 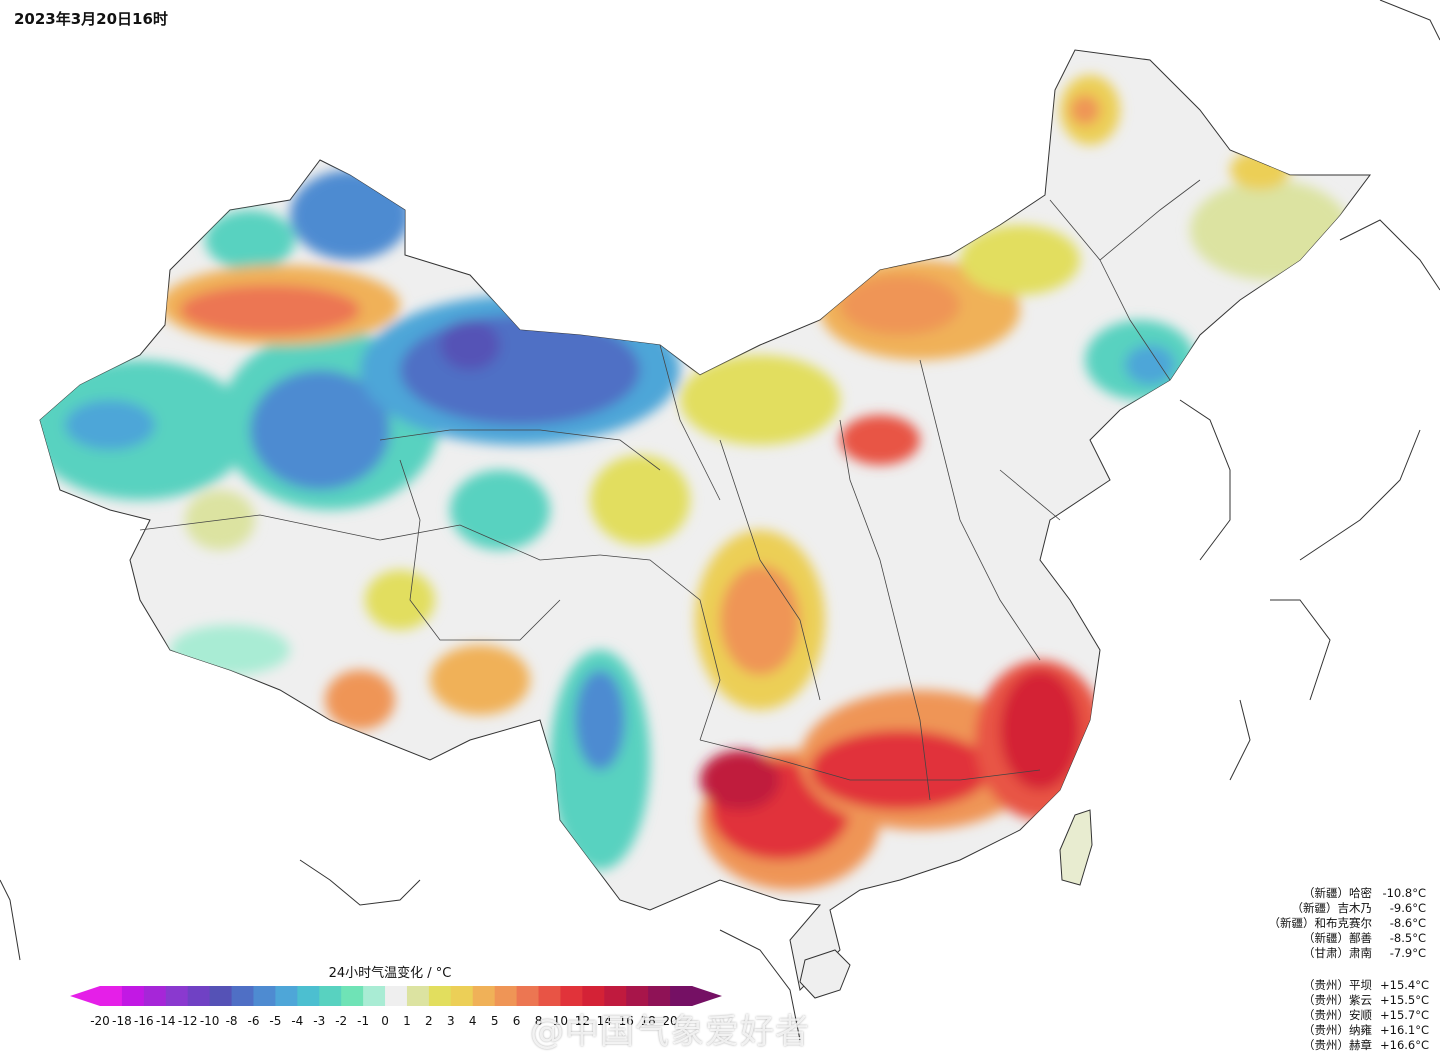 I want to click on station-name: （贵州）平坝, so click(x=1337, y=985).